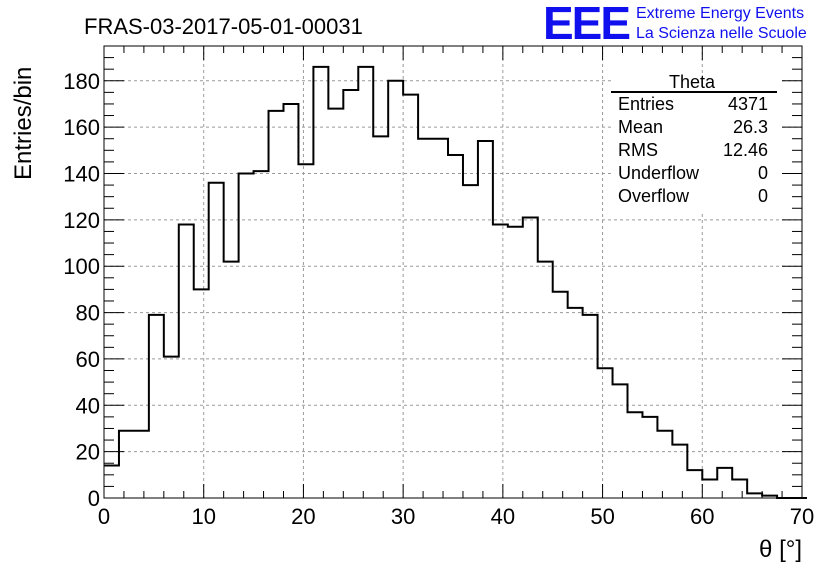 Image resolution: width=836 pixels, height=572 pixels. Describe the element at coordinates (81, 220) in the screenshot. I see `y-tick-label: 120` at that location.